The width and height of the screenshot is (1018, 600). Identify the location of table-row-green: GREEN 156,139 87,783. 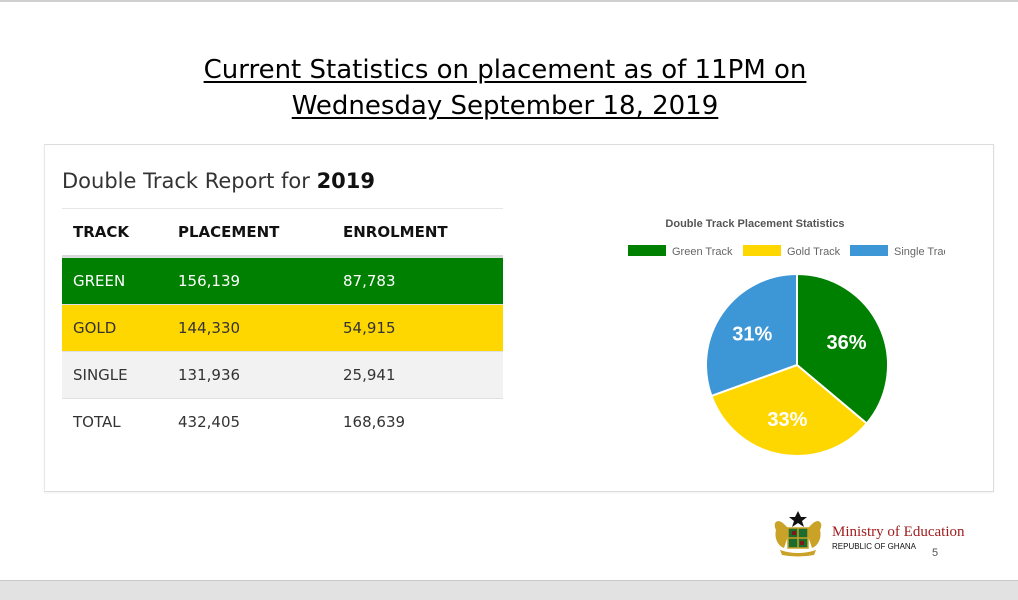
(282, 280).